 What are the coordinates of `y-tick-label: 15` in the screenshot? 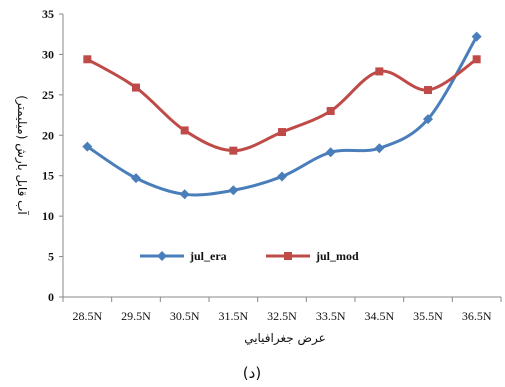 It's located at (48, 176).